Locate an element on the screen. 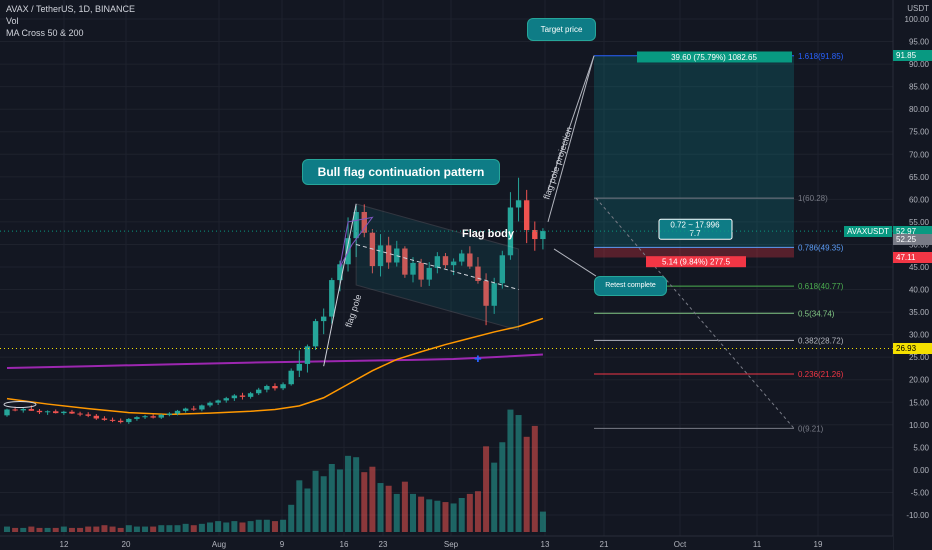 The height and width of the screenshot is (550, 932). time-tick-label: 13 is located at coordinates (545, 544).